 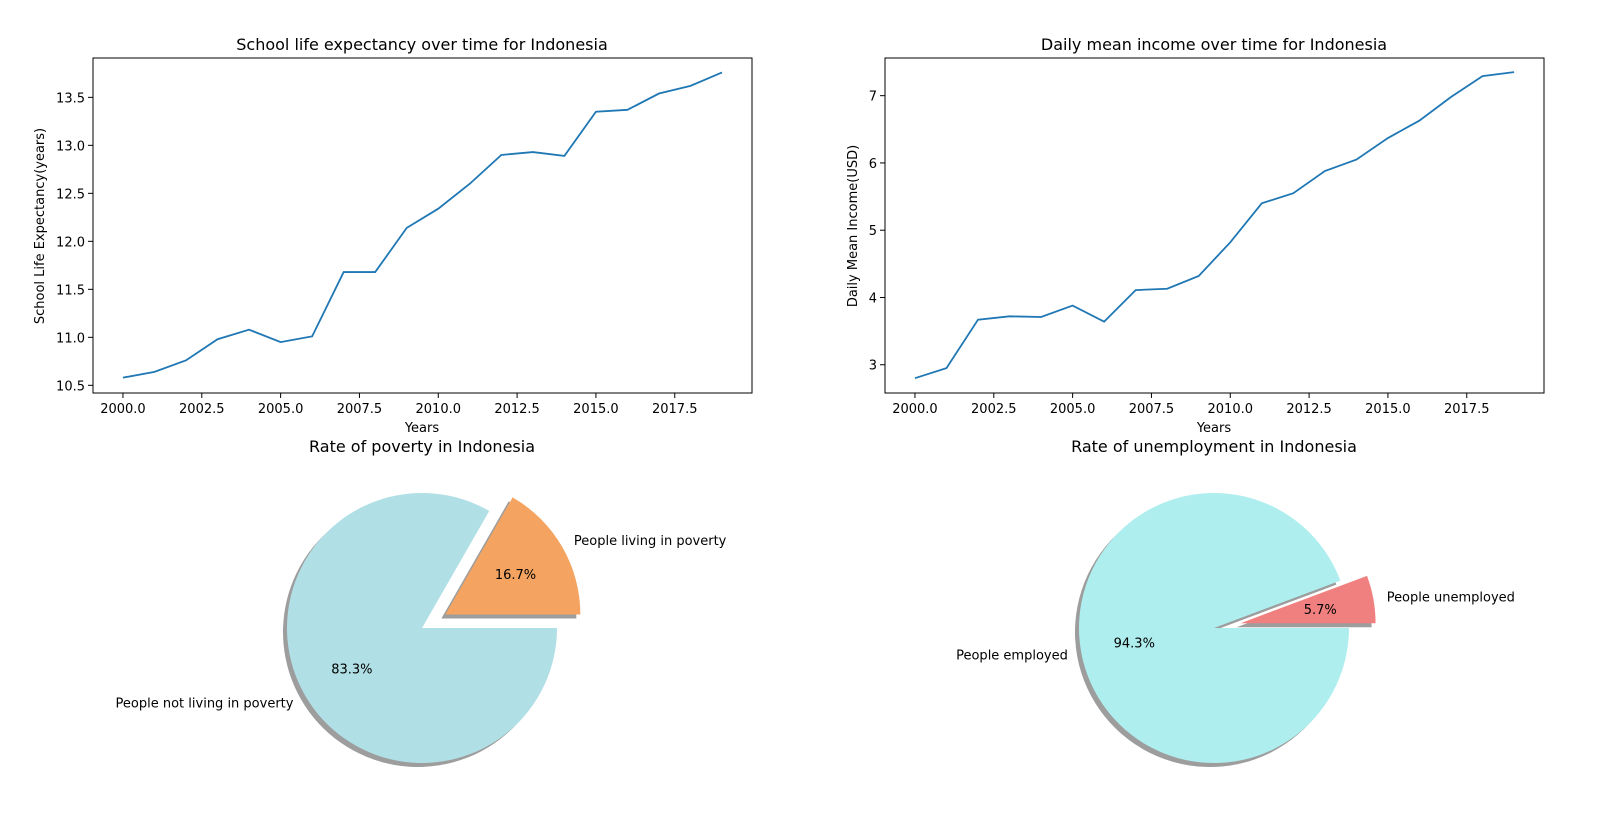 I want to click on pie-percent-label: 83.3%, so click(x=351, y=670).